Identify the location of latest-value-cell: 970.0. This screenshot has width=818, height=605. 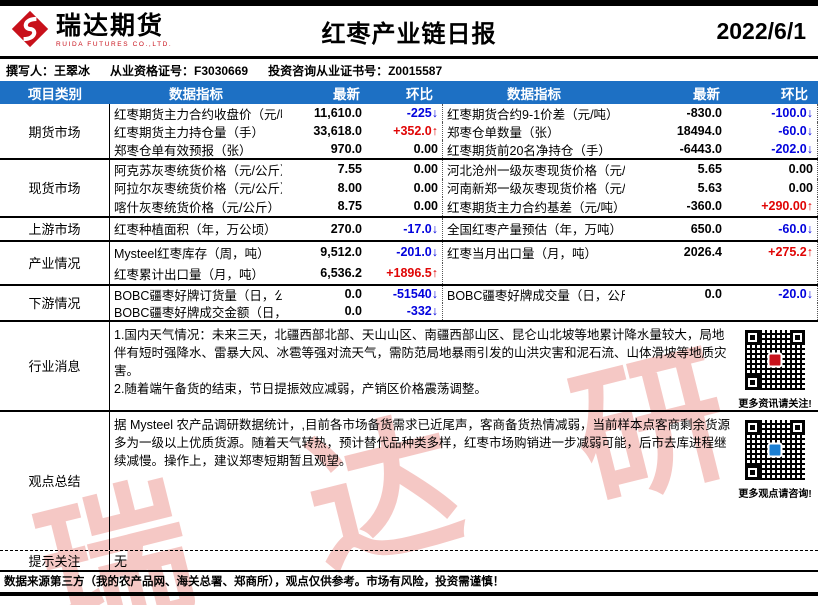
(346, 149).